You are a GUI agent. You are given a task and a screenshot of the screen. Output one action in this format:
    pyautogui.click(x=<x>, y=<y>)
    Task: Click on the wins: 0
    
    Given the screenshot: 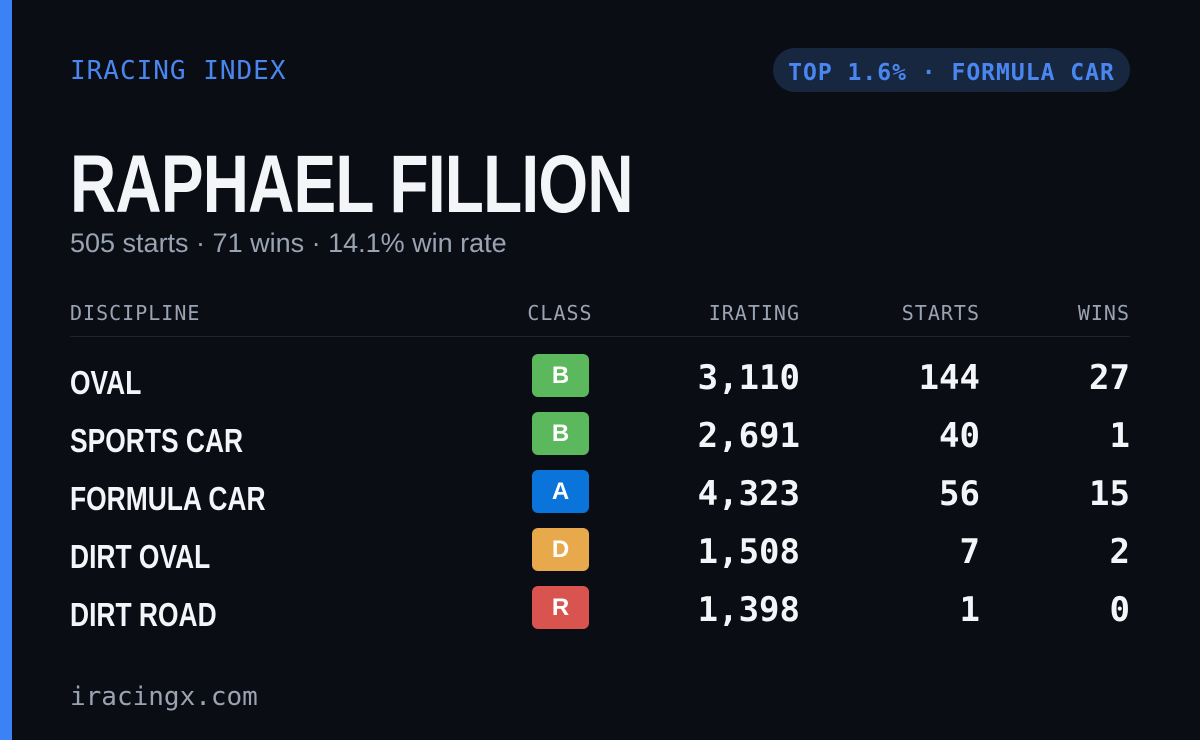 What is the action you would take?
    pyautogui.click(x=1119, y=610)
    